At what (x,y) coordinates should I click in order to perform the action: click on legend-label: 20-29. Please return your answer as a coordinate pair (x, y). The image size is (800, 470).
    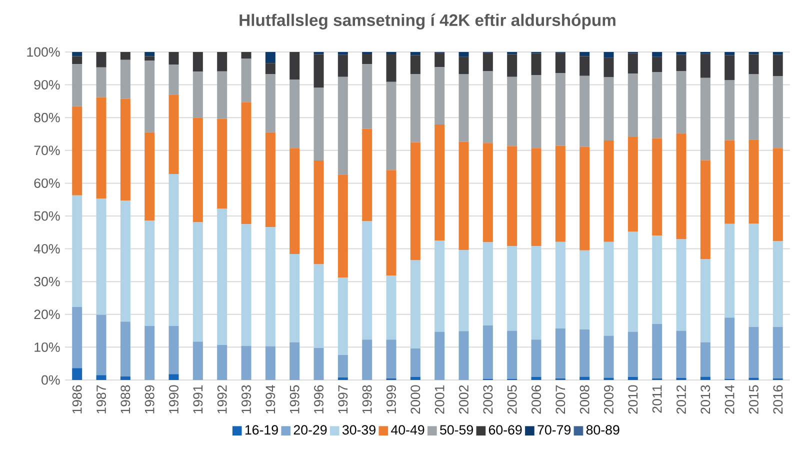
    Looking at the image, I should click on (310, 430).